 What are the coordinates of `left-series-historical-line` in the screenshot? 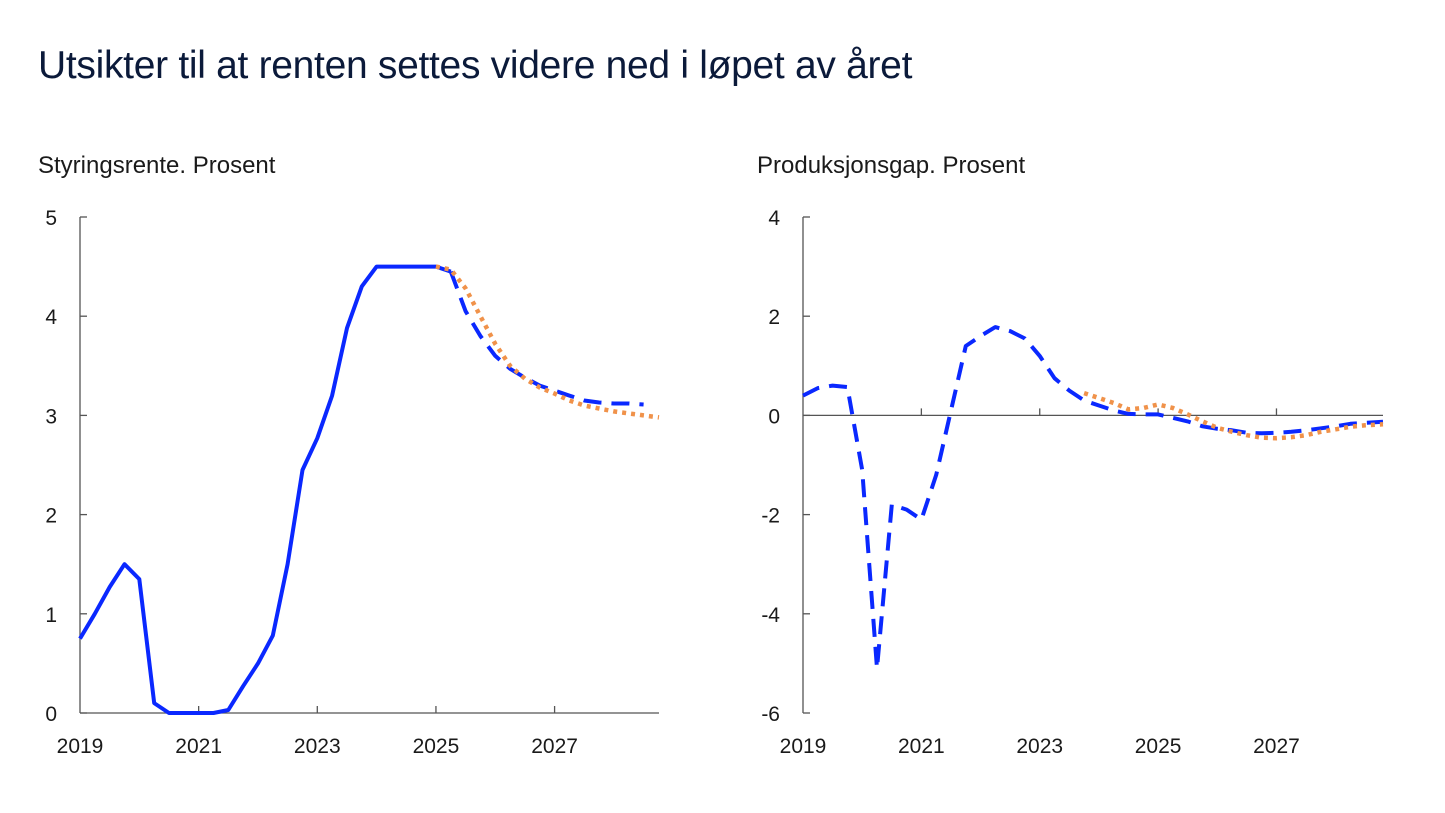 It's located at (265, 489).